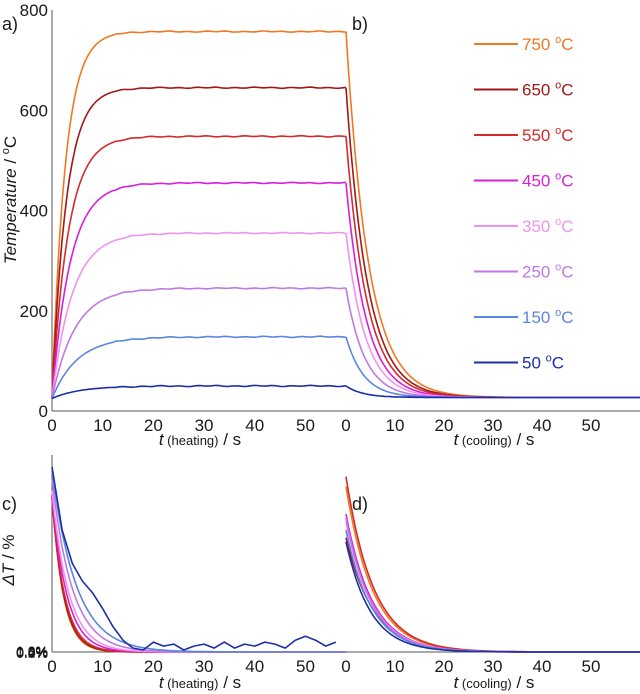 This screenshot has height=694, width=640. I want to click on y-tick-labels-c: 0.0%0.2%0.4%0.6%0.8%1.0%, so click(32, 652).